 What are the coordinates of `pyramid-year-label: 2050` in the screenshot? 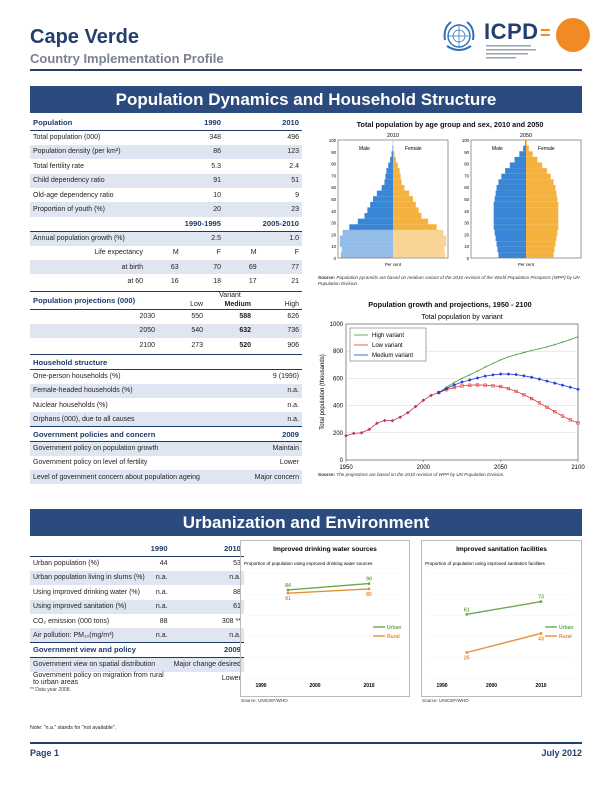 It's located at (526, 136).